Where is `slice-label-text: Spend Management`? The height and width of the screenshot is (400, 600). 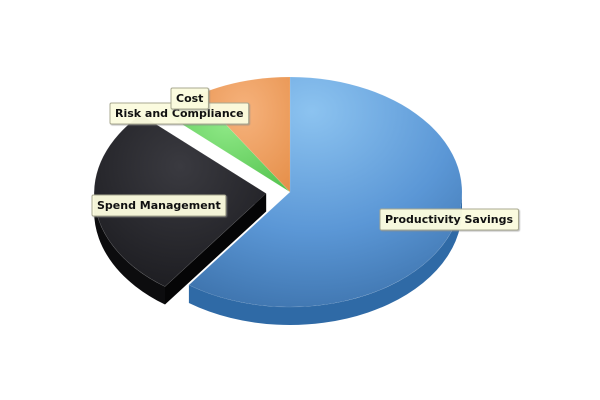
slice-label-text: Spend Management is located at coordinates (159, 205).